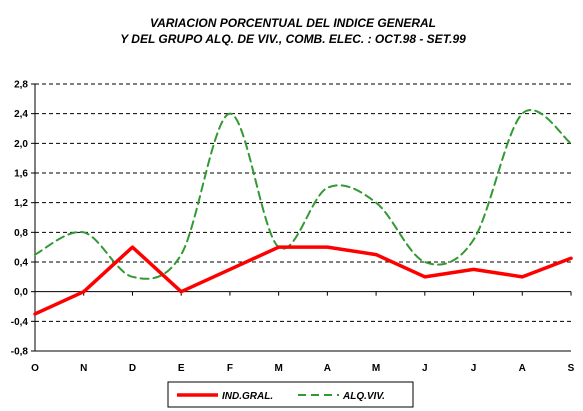 The image size is (583, 411). Describe the element at coordinates (363, 396) in the screenshot. I see `legend-label-alq-viv: ALQ.VIV.` at that location.